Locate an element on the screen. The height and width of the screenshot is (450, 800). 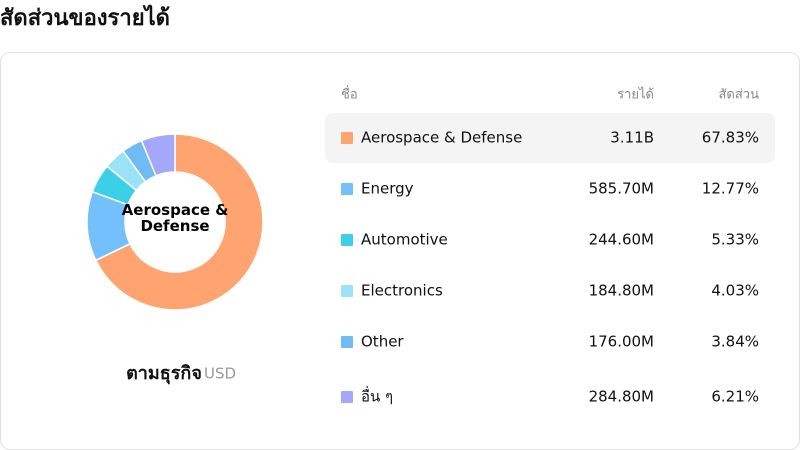
row-name: Aerospace & Defense is located at coordinates (441, 138).